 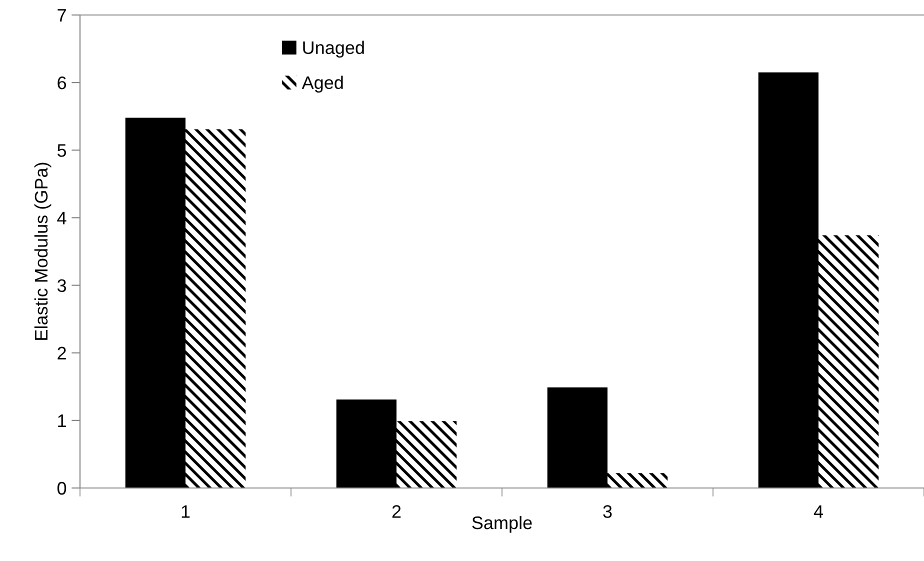 I want to click on legend-label: Aged, so click(x=322, y=84).